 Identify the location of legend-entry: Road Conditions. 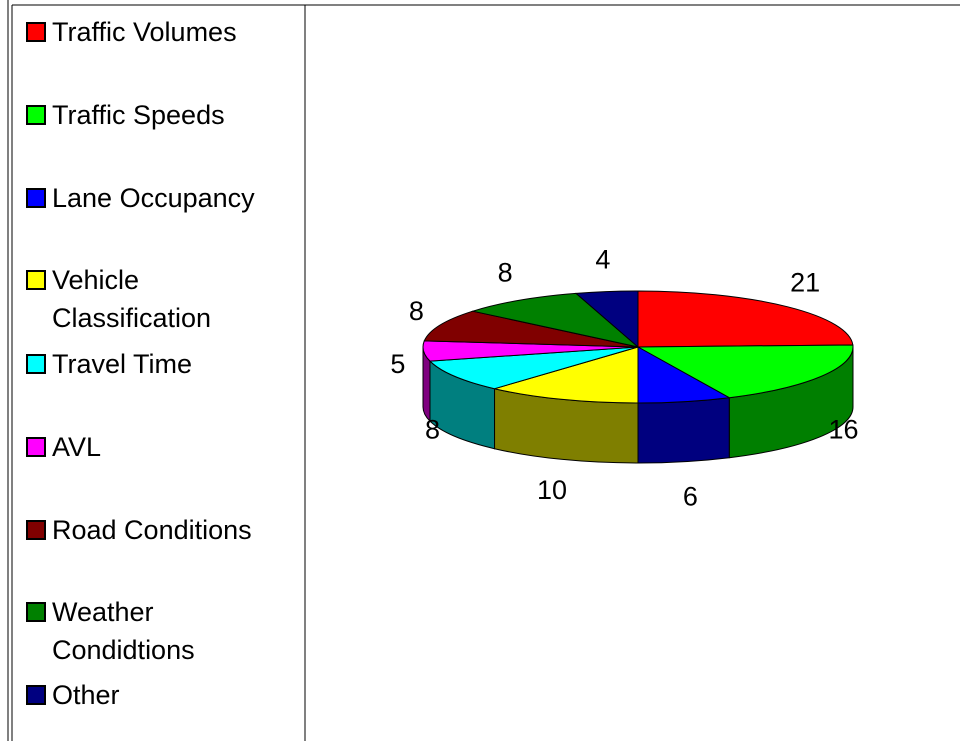
(161, 530).